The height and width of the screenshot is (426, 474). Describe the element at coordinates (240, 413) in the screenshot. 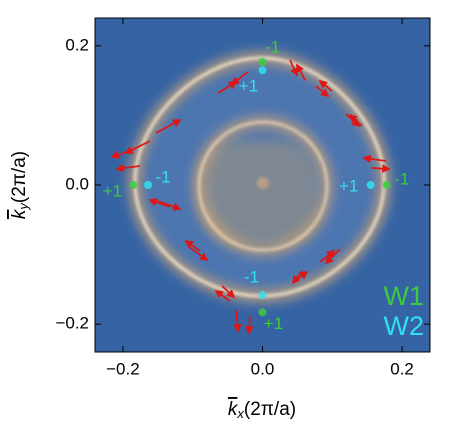

I see `x-axis-subscript: x` at that location.